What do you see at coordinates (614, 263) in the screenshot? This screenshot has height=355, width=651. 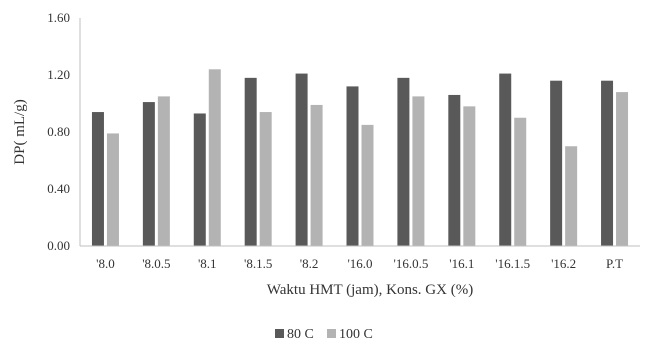 I see `x-tick-label: P.T` at bounding box center [614, 263].